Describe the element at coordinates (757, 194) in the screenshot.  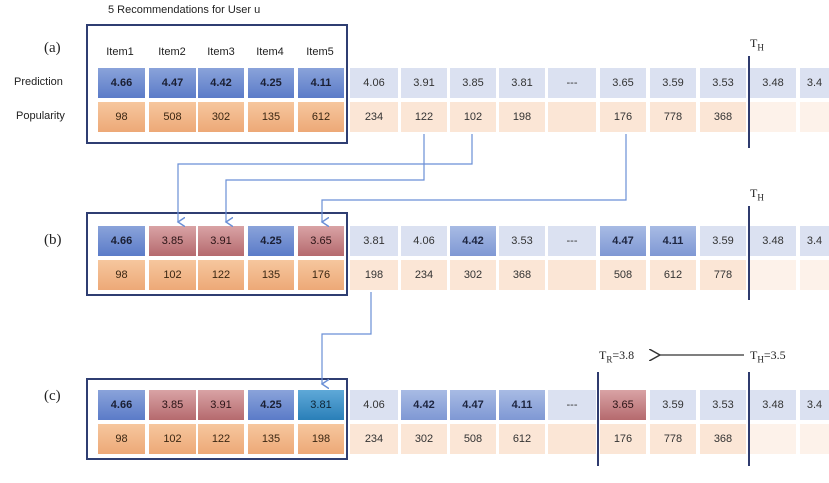
I see `th-label-b: TH` at that location.